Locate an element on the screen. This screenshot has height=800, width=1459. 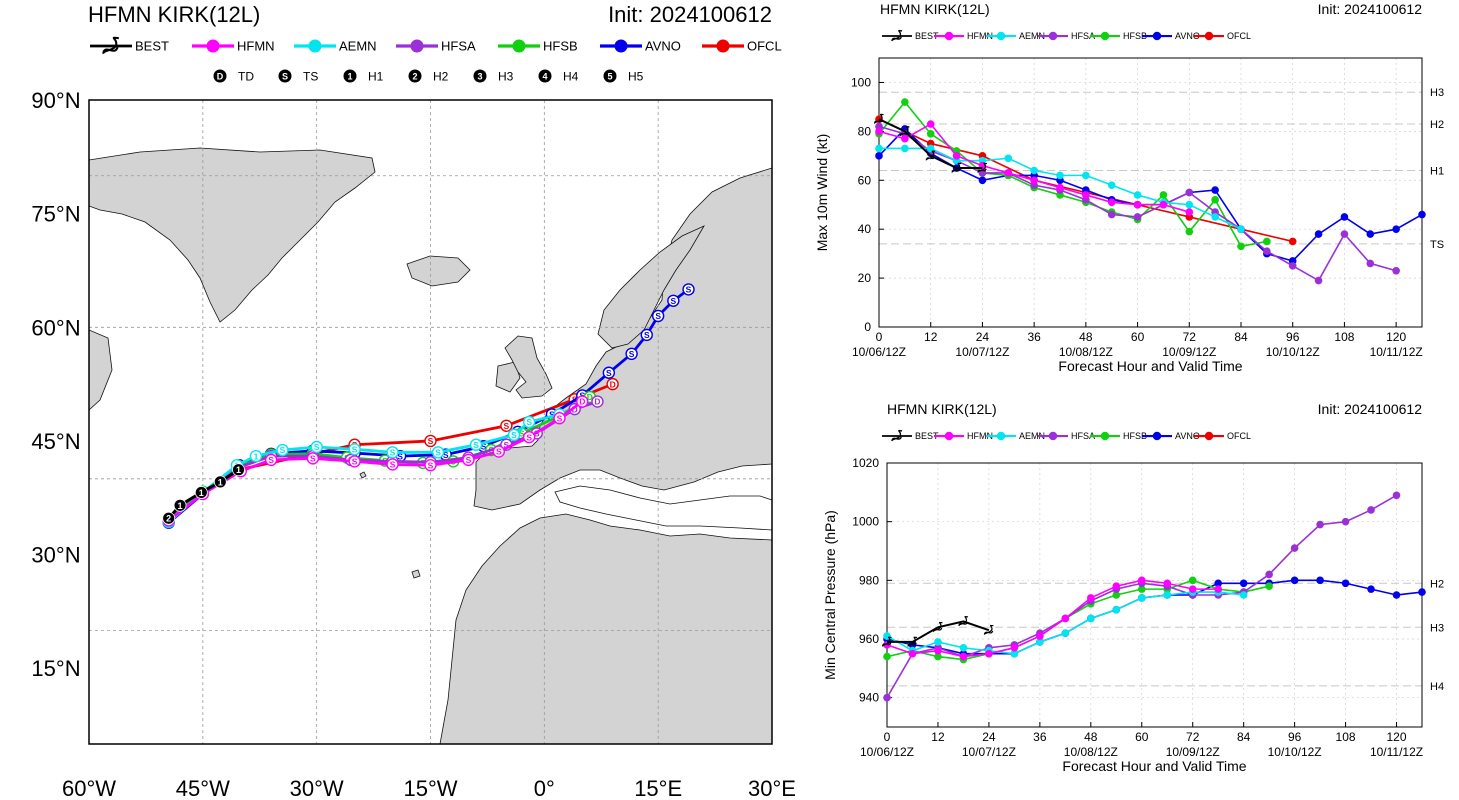
legend-label-hfmn: HFMN is located at coordinates (256, 46).